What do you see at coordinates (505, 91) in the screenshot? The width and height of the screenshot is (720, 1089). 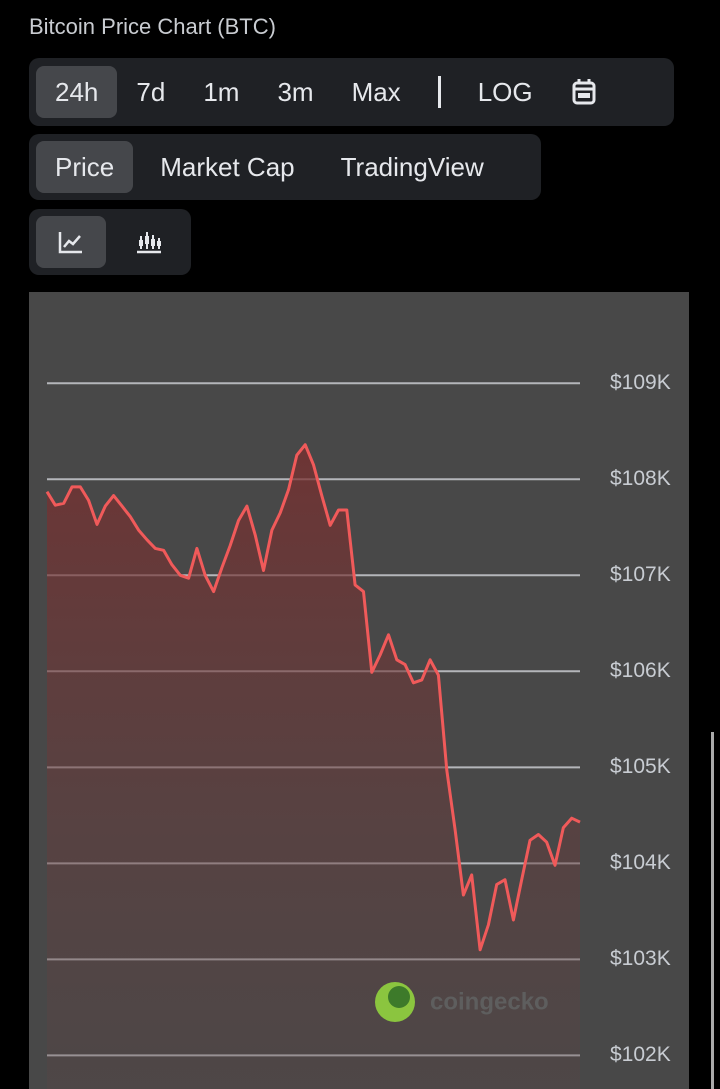 I see `log-toggle: LOG` at bounding box center [505, 91].